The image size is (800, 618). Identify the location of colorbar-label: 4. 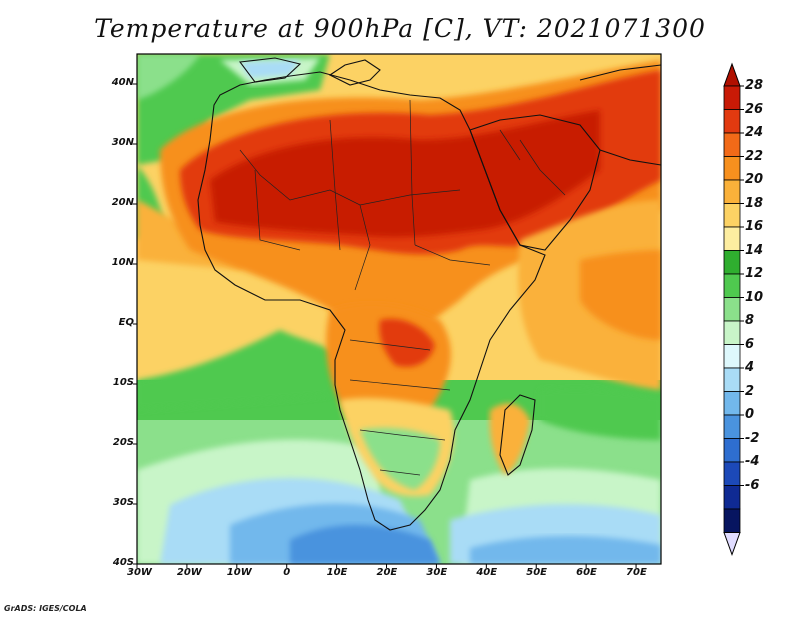
(750, 367).